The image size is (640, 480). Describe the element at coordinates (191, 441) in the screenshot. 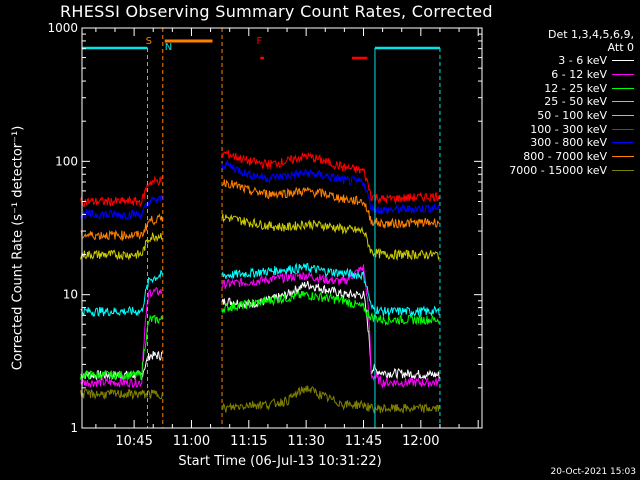

I see `x-tick-label-1: 11:00` at that location.